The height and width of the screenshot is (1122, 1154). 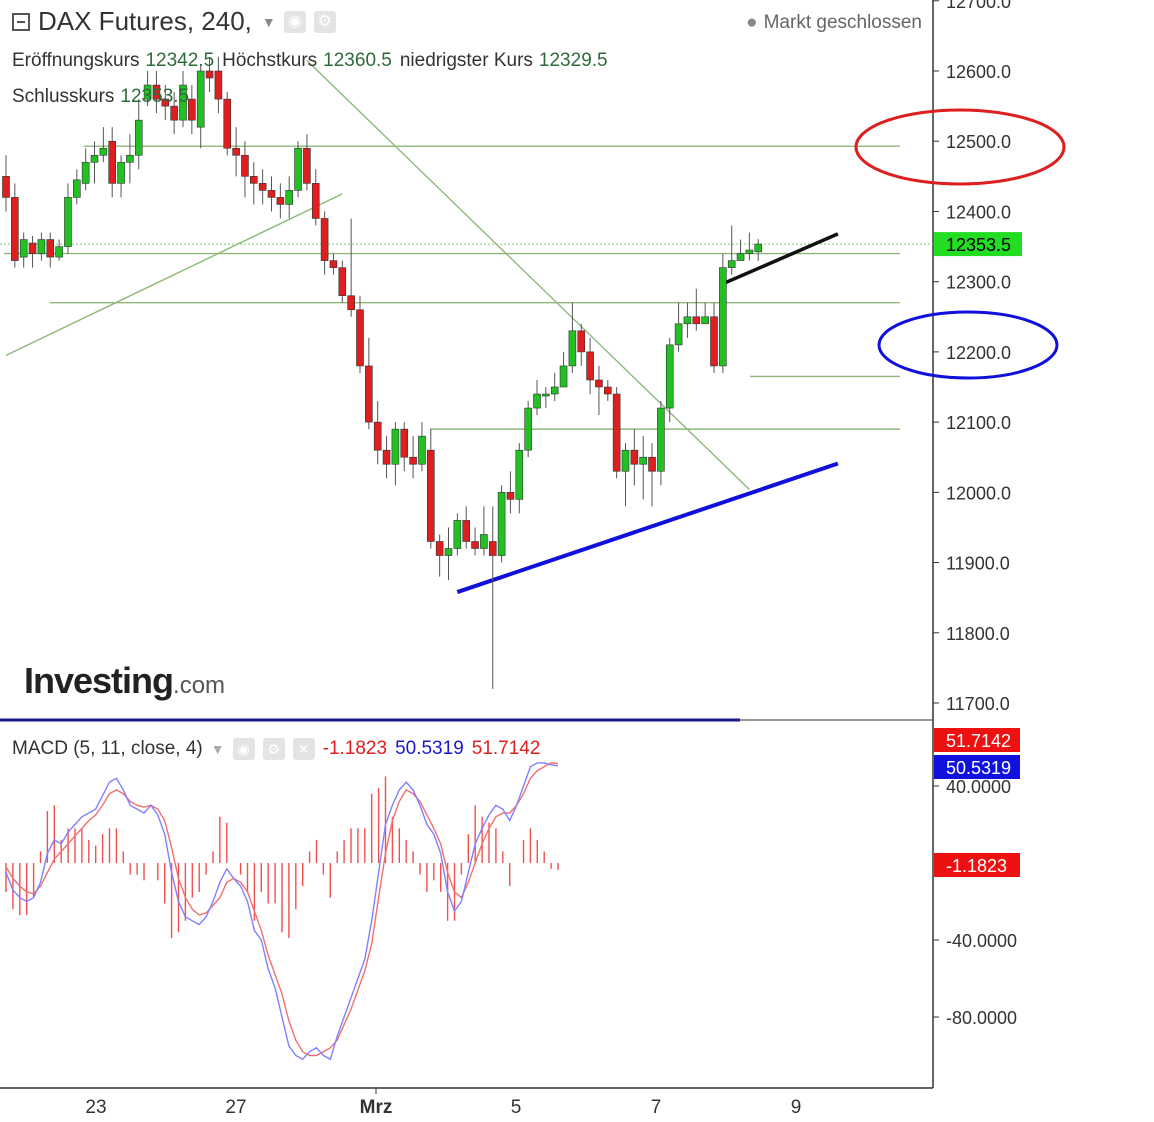 What do you see at coordinates (376, 1107) in the screenshot?
I see `x-tick-label: Mrz` at bounding box center [376, 1107].